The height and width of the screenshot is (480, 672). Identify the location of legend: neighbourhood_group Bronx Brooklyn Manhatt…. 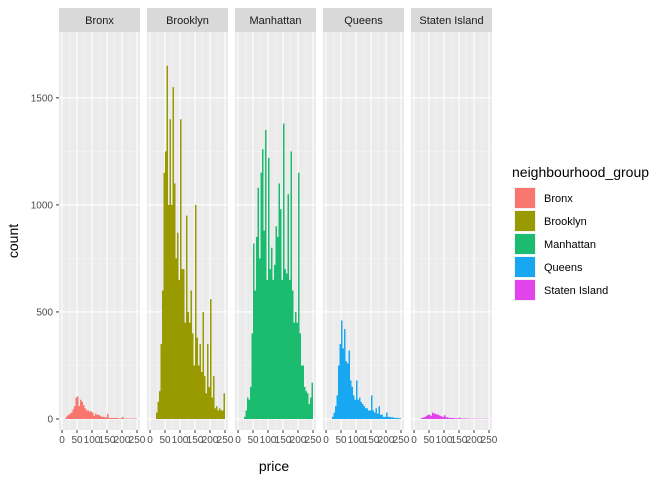
(580, 232).